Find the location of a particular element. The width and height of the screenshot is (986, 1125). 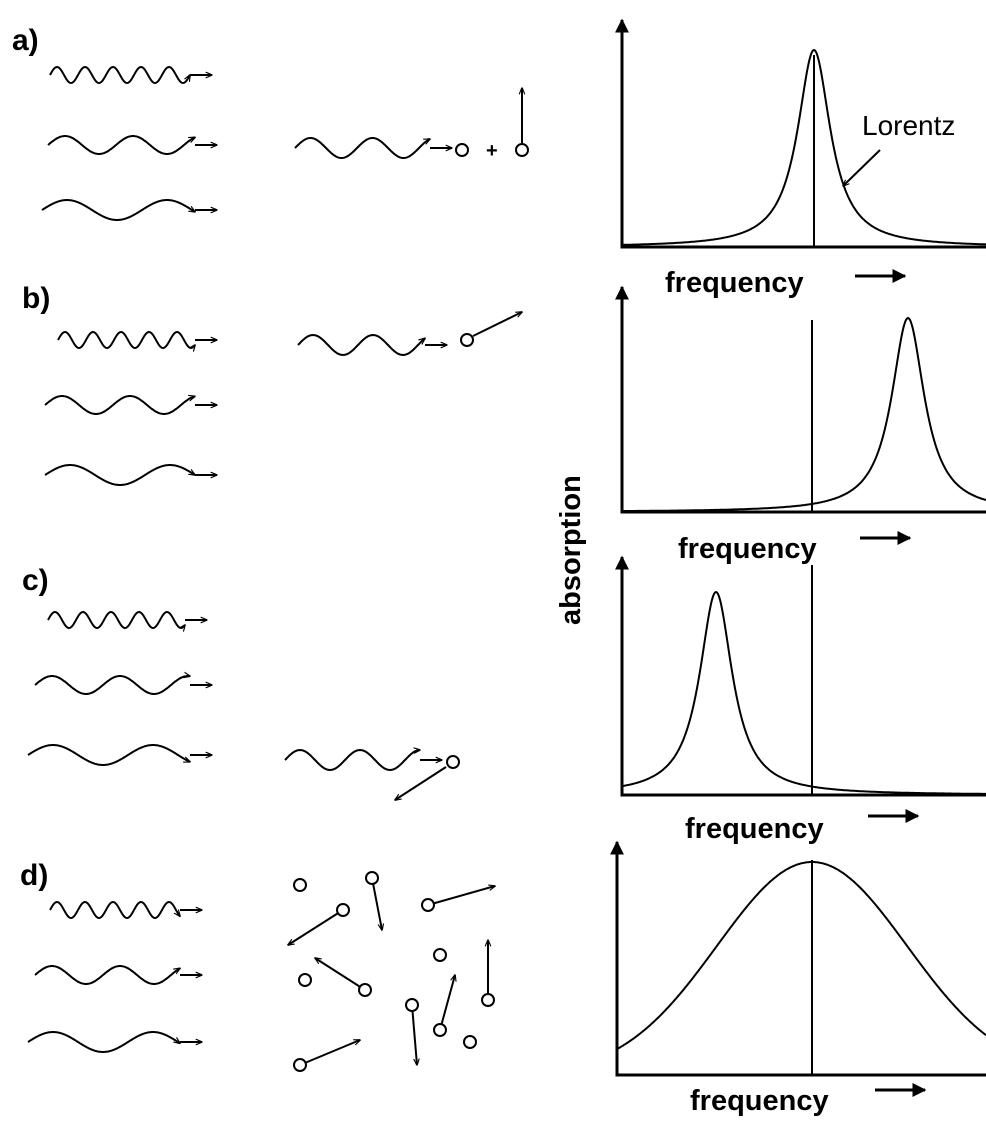

panel-label: a) is located at coordinates (25, 40).